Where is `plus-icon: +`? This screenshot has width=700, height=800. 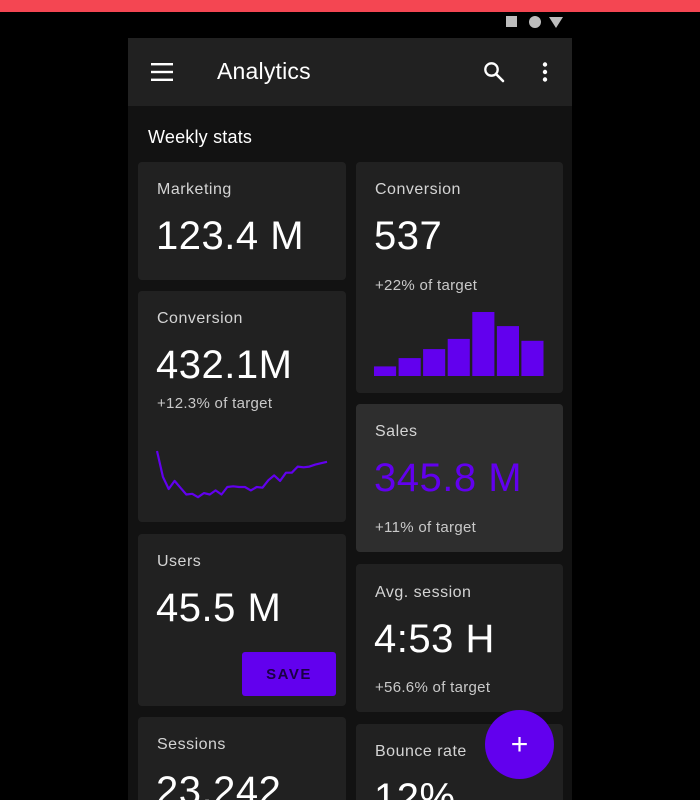 plus-icon: + is located at coordinates (519, 744).